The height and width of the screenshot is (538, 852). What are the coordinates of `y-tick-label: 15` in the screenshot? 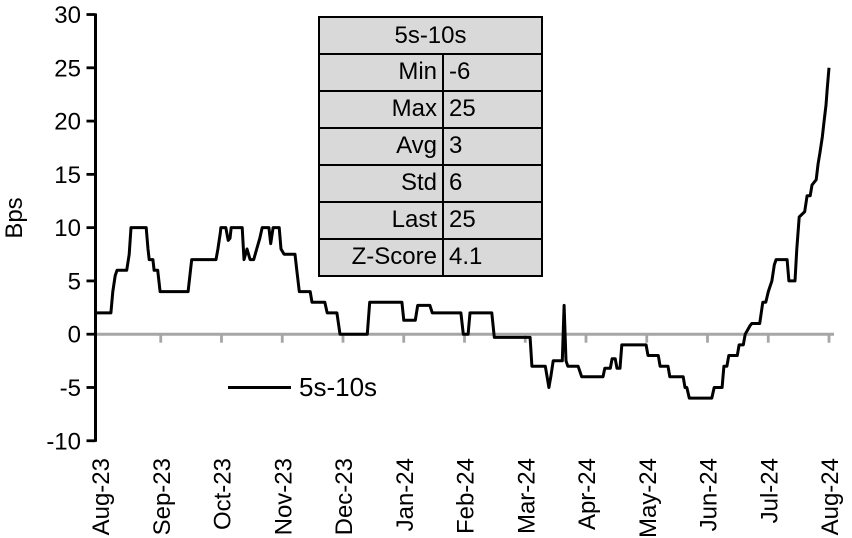 It's located at (67, 175).